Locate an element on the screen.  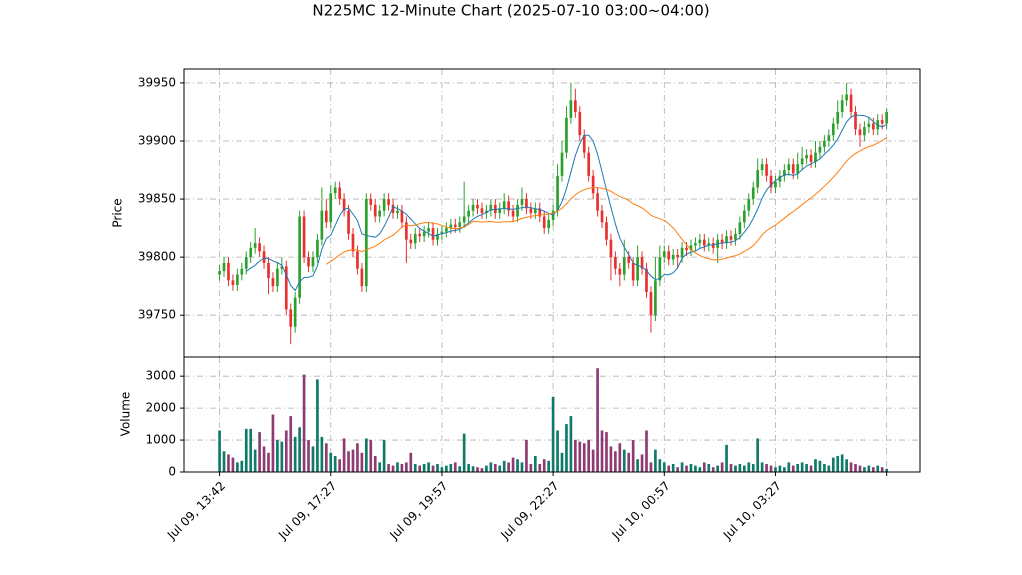
volume-axis-label: Volume is located at coordinates (126, 414).